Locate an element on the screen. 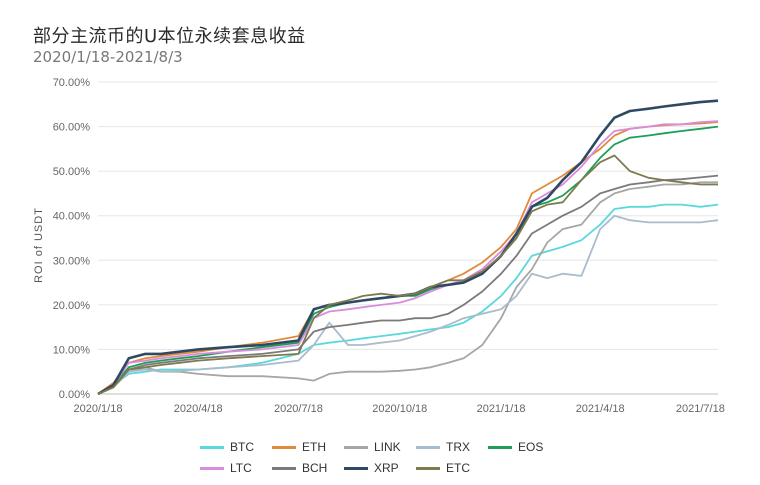 This screenshot has height=485, width=760. y-tick-label: 30.00% is located at coordinates (72, 261).